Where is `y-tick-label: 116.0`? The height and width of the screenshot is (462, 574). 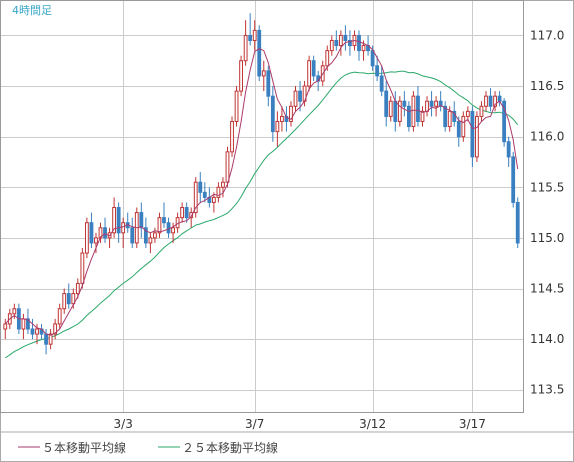 y-tick-label: 116.0 is located at coordinates (547, 137).